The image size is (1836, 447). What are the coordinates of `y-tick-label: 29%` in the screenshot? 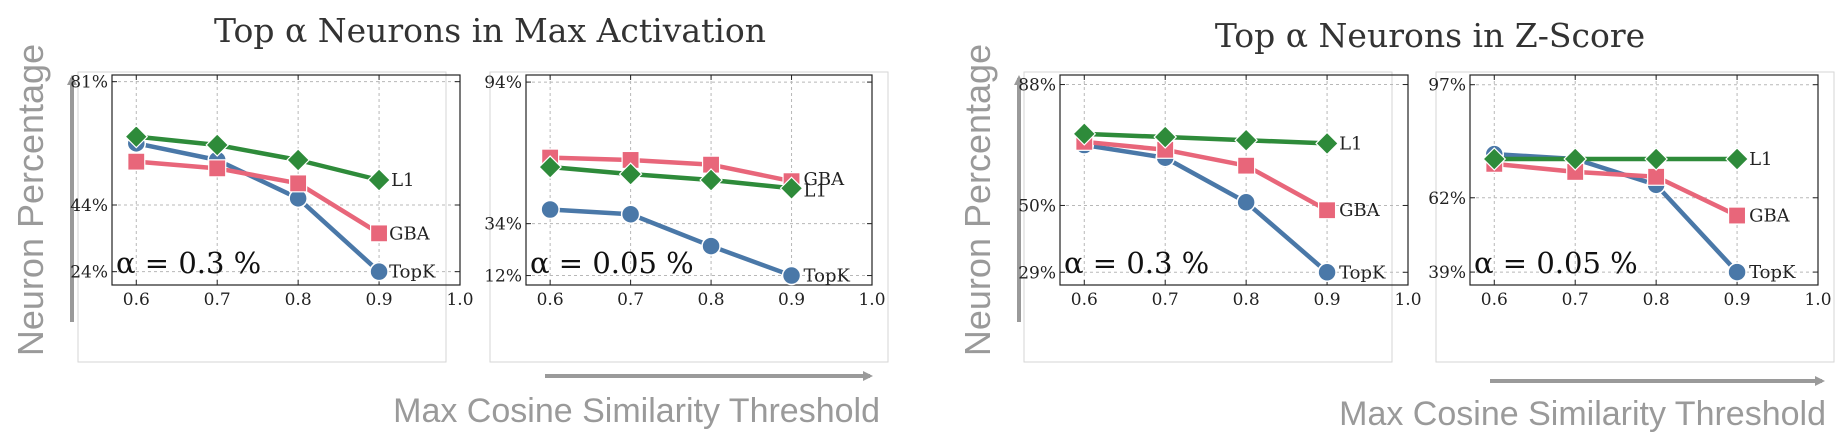 It's located at (1037, 273).